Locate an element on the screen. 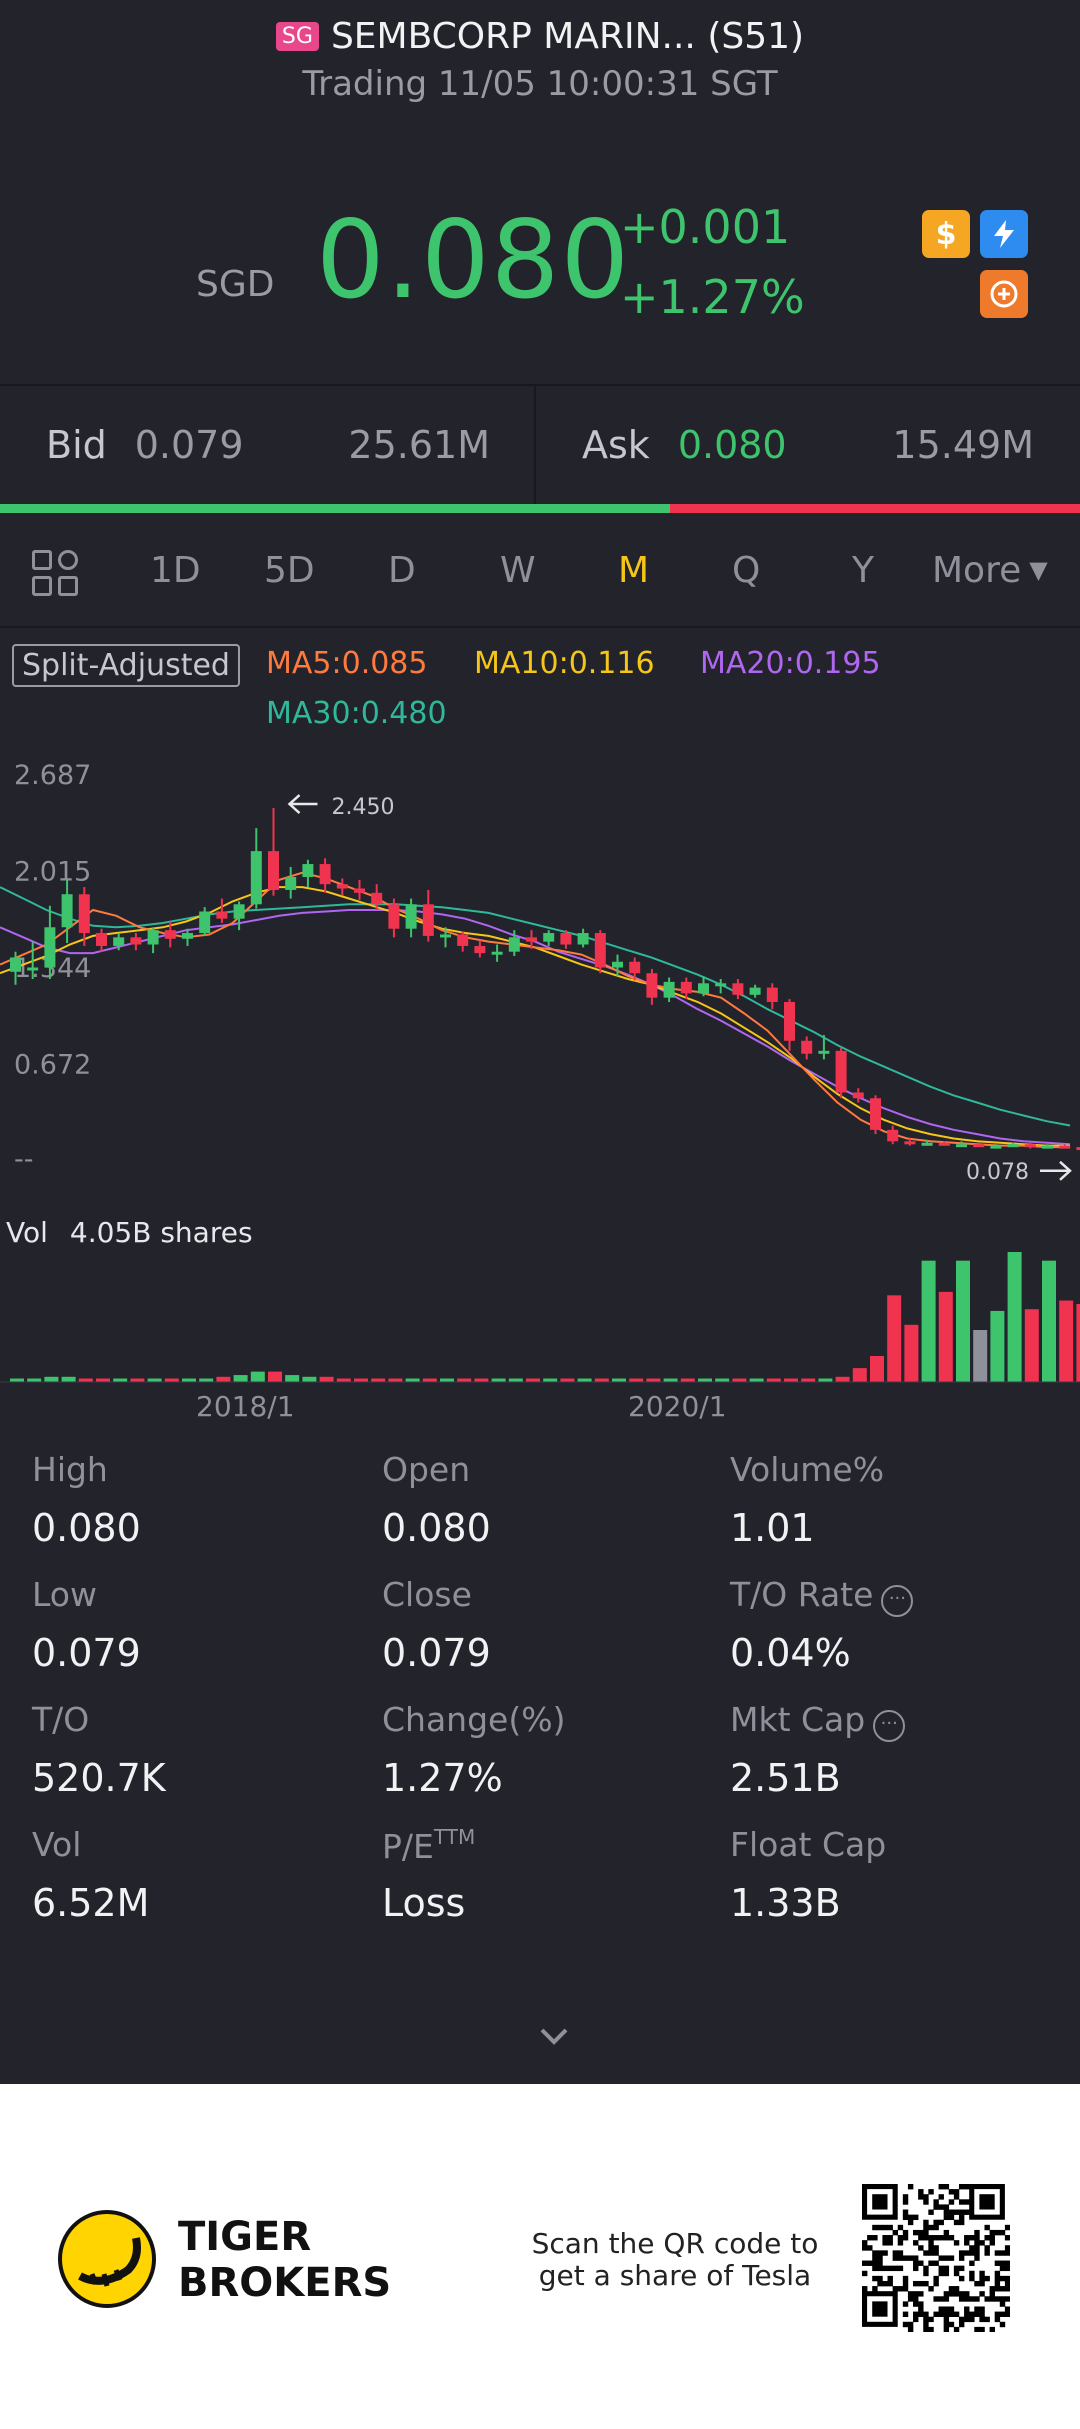 This screenshot has width=1080, height=2429. expand-chevron-icon is located at coordinates (554, 2036).